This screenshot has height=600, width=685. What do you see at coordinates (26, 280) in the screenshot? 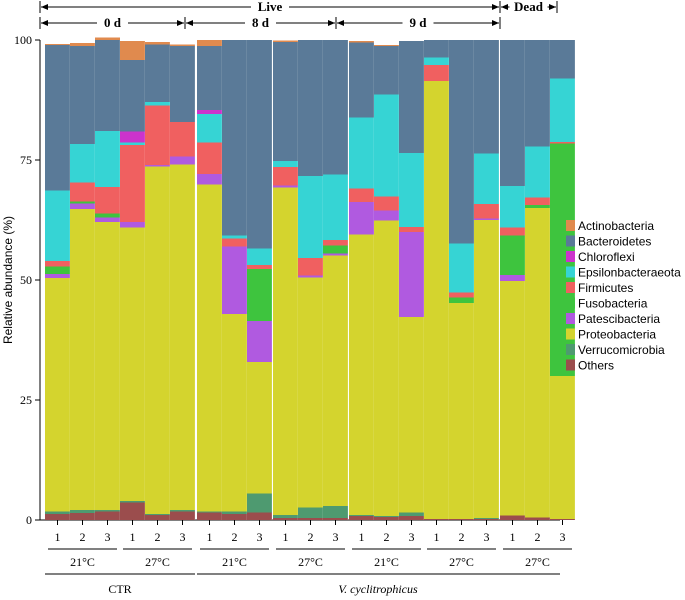
I see `y-tick-label: 50` at bounding box center [26, 280].